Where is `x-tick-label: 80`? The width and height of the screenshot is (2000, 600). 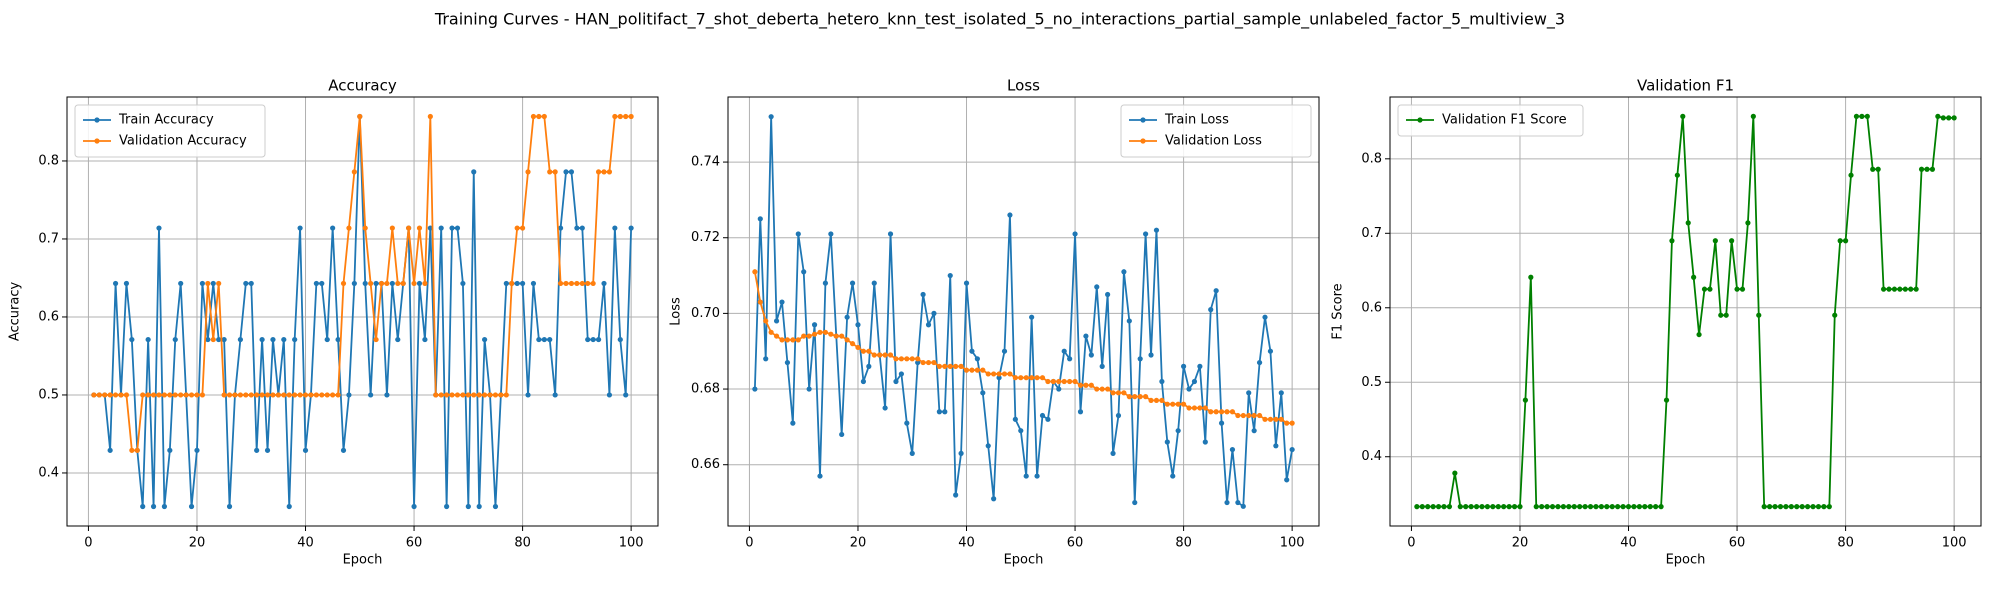 x-tick-label: 80 is located at coordinates (1845, 543).